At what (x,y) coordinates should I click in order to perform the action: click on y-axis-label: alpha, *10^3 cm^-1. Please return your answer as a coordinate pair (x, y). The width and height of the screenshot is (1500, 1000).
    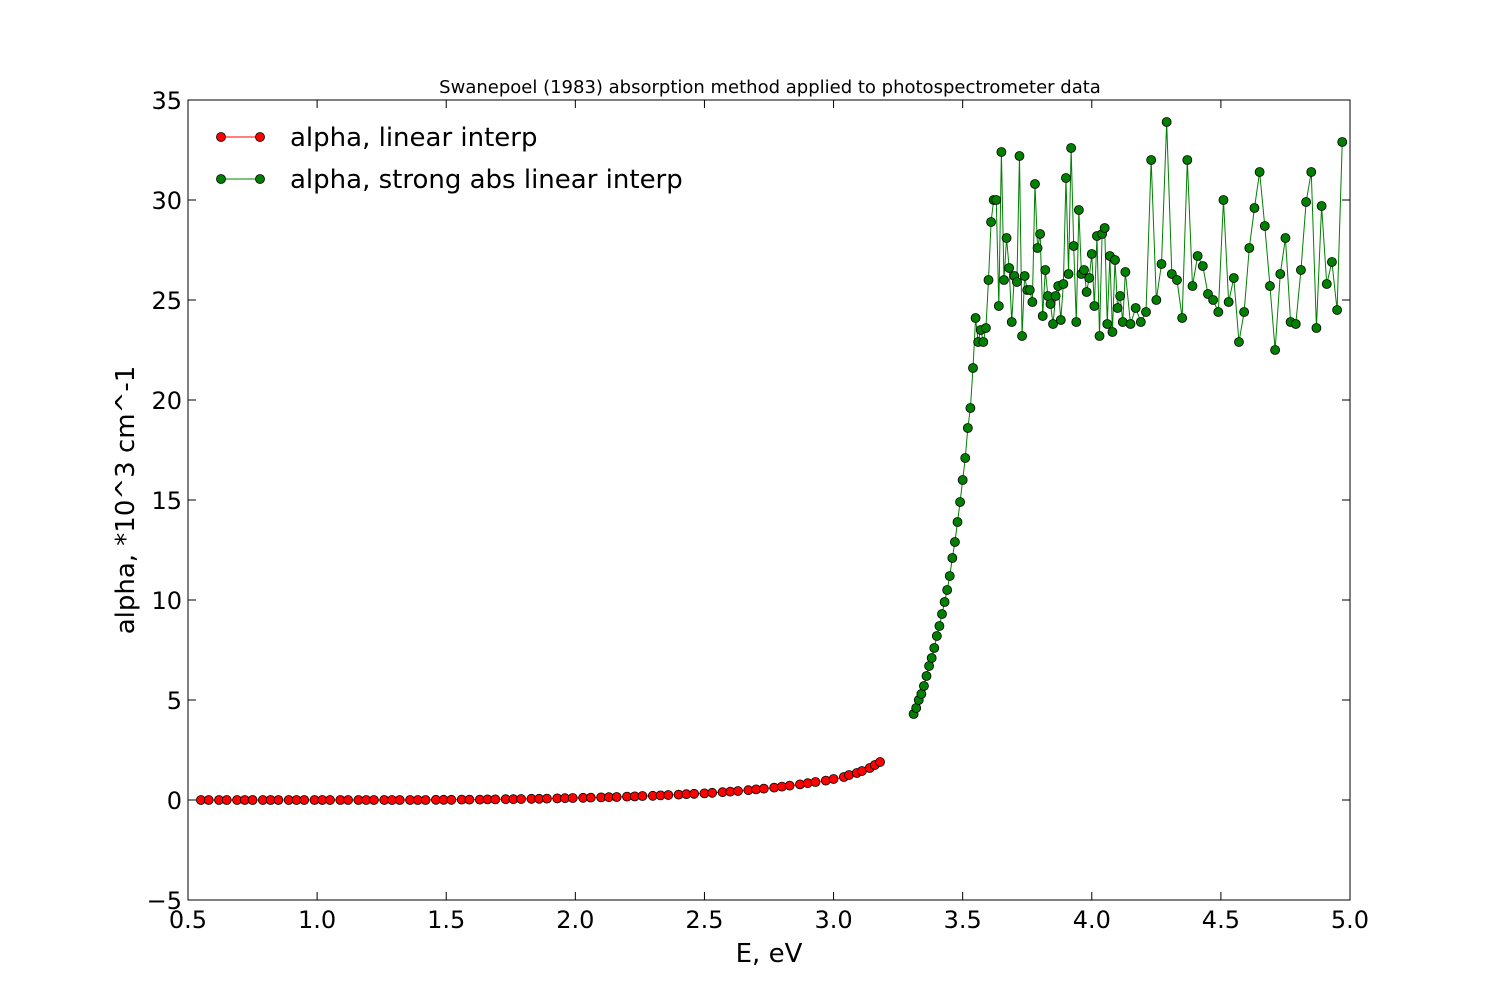
    Looking at the image, I should click on (126, 500).